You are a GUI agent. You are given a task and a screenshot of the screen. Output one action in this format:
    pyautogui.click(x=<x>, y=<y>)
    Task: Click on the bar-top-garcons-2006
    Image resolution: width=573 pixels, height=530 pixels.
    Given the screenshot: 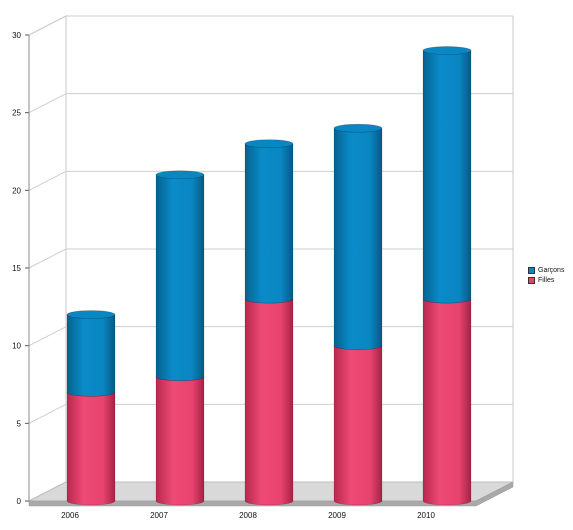 What is the action you would take?
    pyautogui.click(x=91, y=314)
    